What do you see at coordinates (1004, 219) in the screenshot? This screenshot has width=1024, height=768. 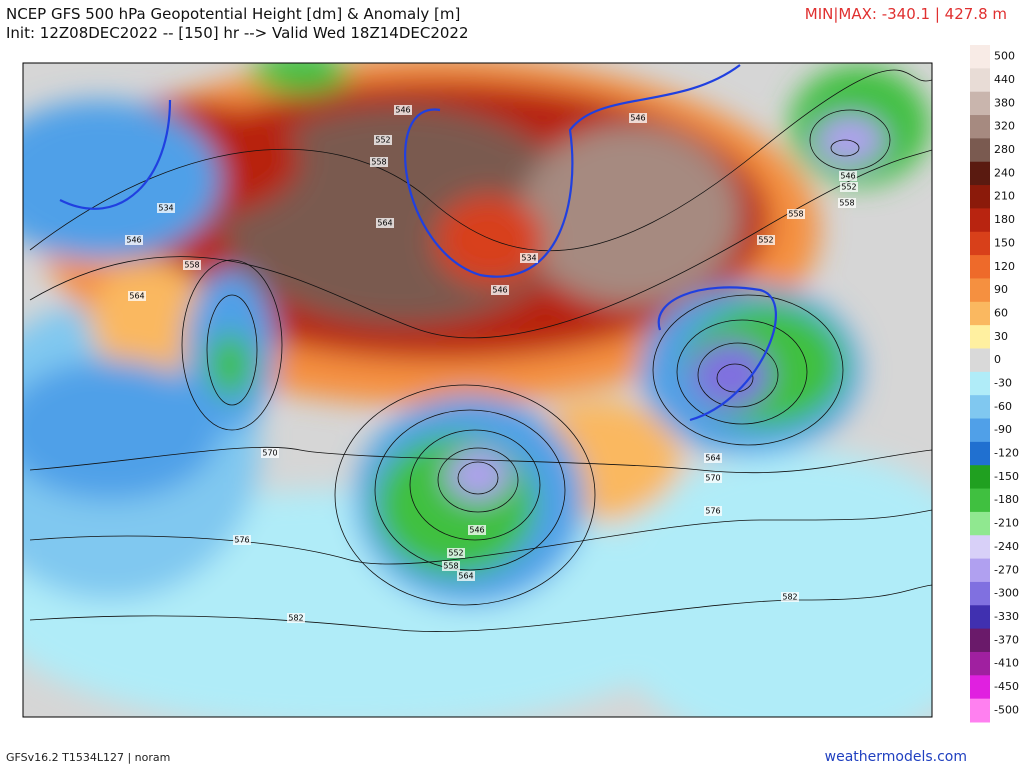 I see `colorbar-label: 180` at bounding box center [1004, 219].